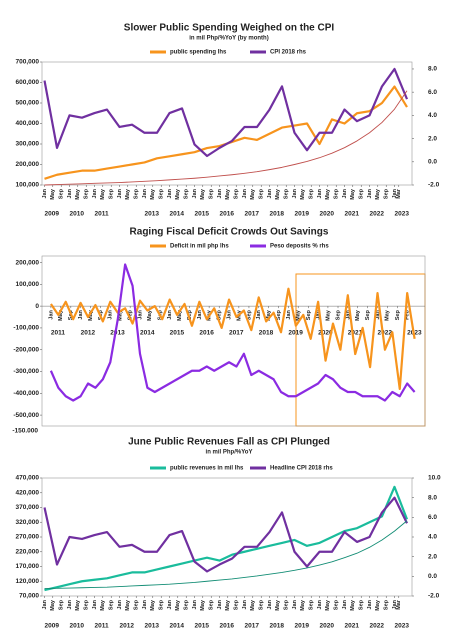  What do you see at coordinates (226, 112) in the screenshot?
I see `series-line` at bounding box center [226, 112].